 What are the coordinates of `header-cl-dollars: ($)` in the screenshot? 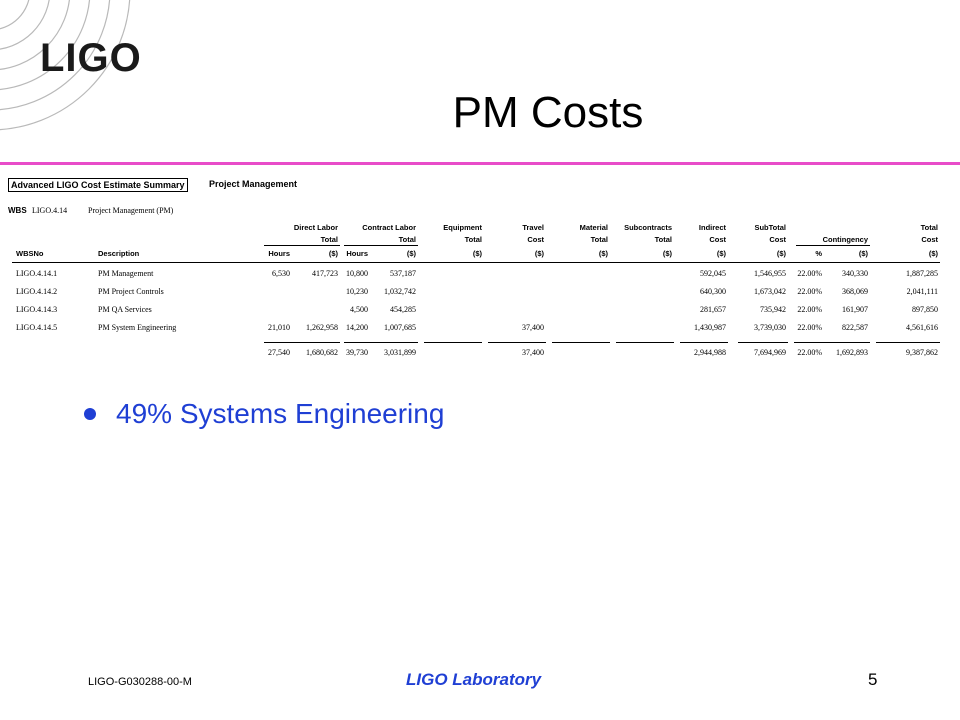 It's located at (411, 253).